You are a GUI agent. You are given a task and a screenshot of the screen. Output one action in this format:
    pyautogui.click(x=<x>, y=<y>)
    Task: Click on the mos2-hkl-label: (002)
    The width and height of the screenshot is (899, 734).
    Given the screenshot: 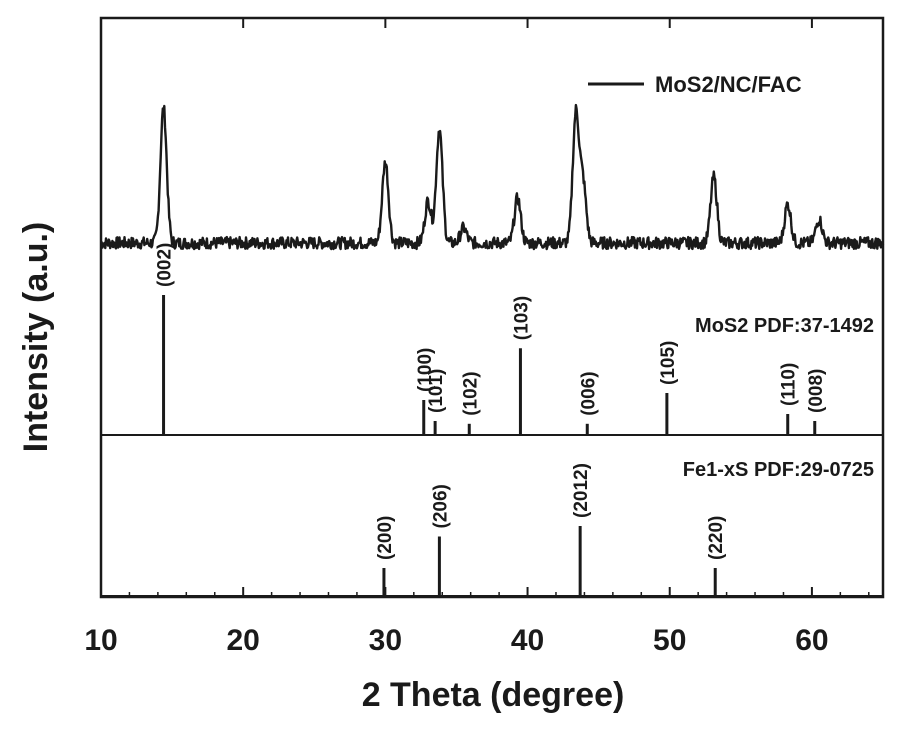 What is the action you would take?
    pyautogui.click(x=165, y=265)
    